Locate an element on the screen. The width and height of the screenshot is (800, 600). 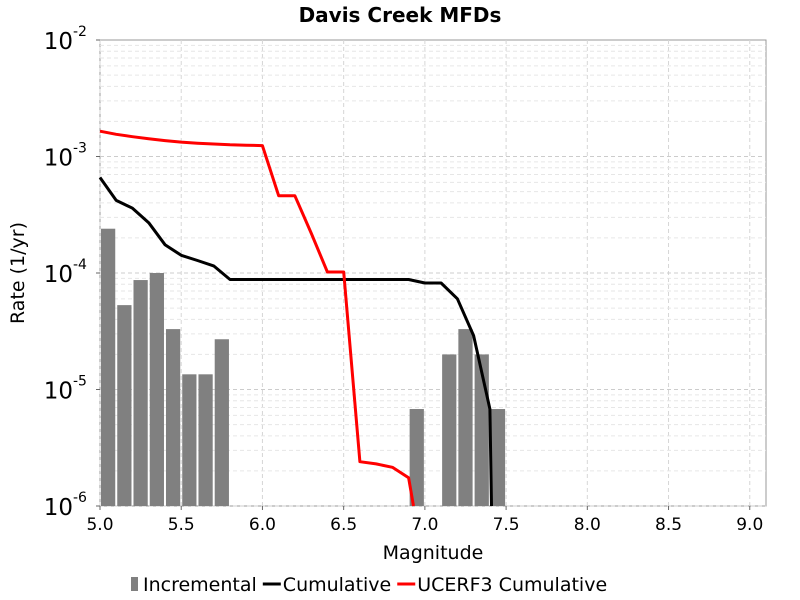
y-tick-label: 10 -2 is located at coordinates (65, 39).